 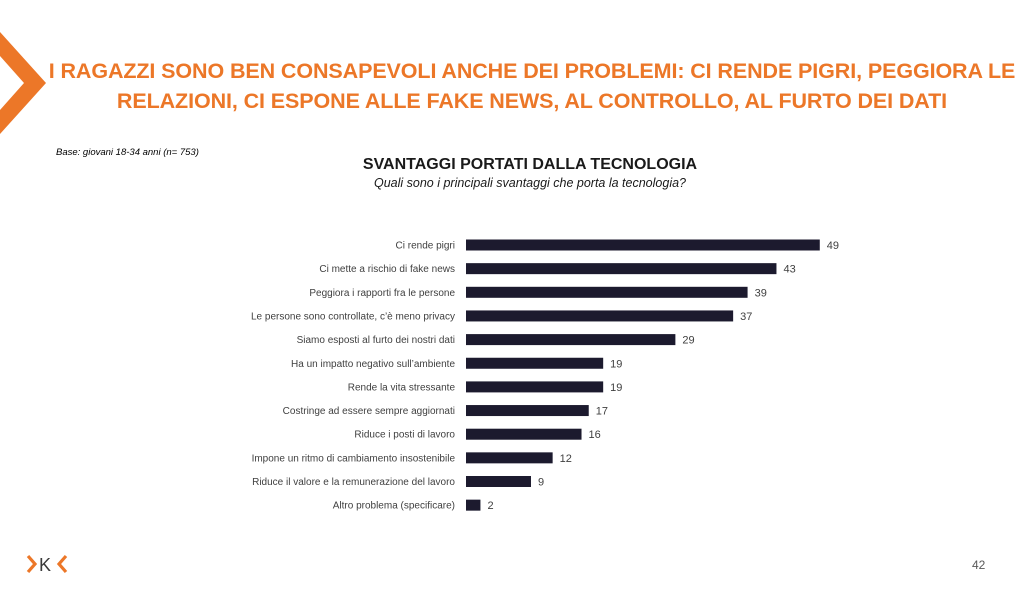 What do you see at coordinates (394, 506) in the screenshot?
I see `category-label: Altro problema (specificare)` at bounding box center [394, 506].